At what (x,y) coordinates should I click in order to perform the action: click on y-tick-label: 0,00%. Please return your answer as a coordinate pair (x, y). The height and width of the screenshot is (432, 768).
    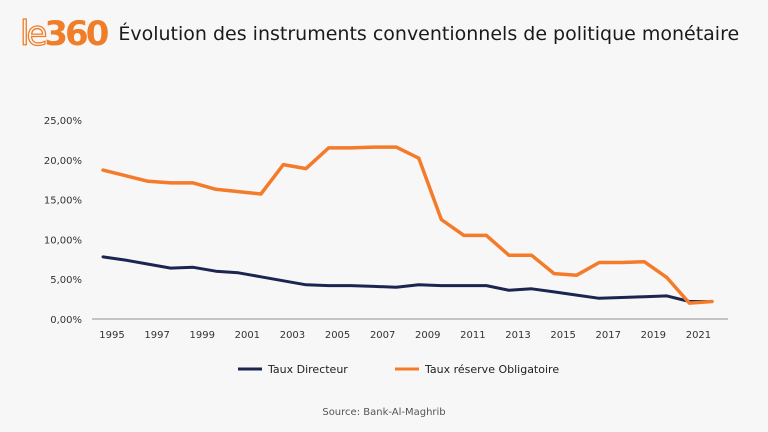
    Looking at the image, I should click on (66, 320).